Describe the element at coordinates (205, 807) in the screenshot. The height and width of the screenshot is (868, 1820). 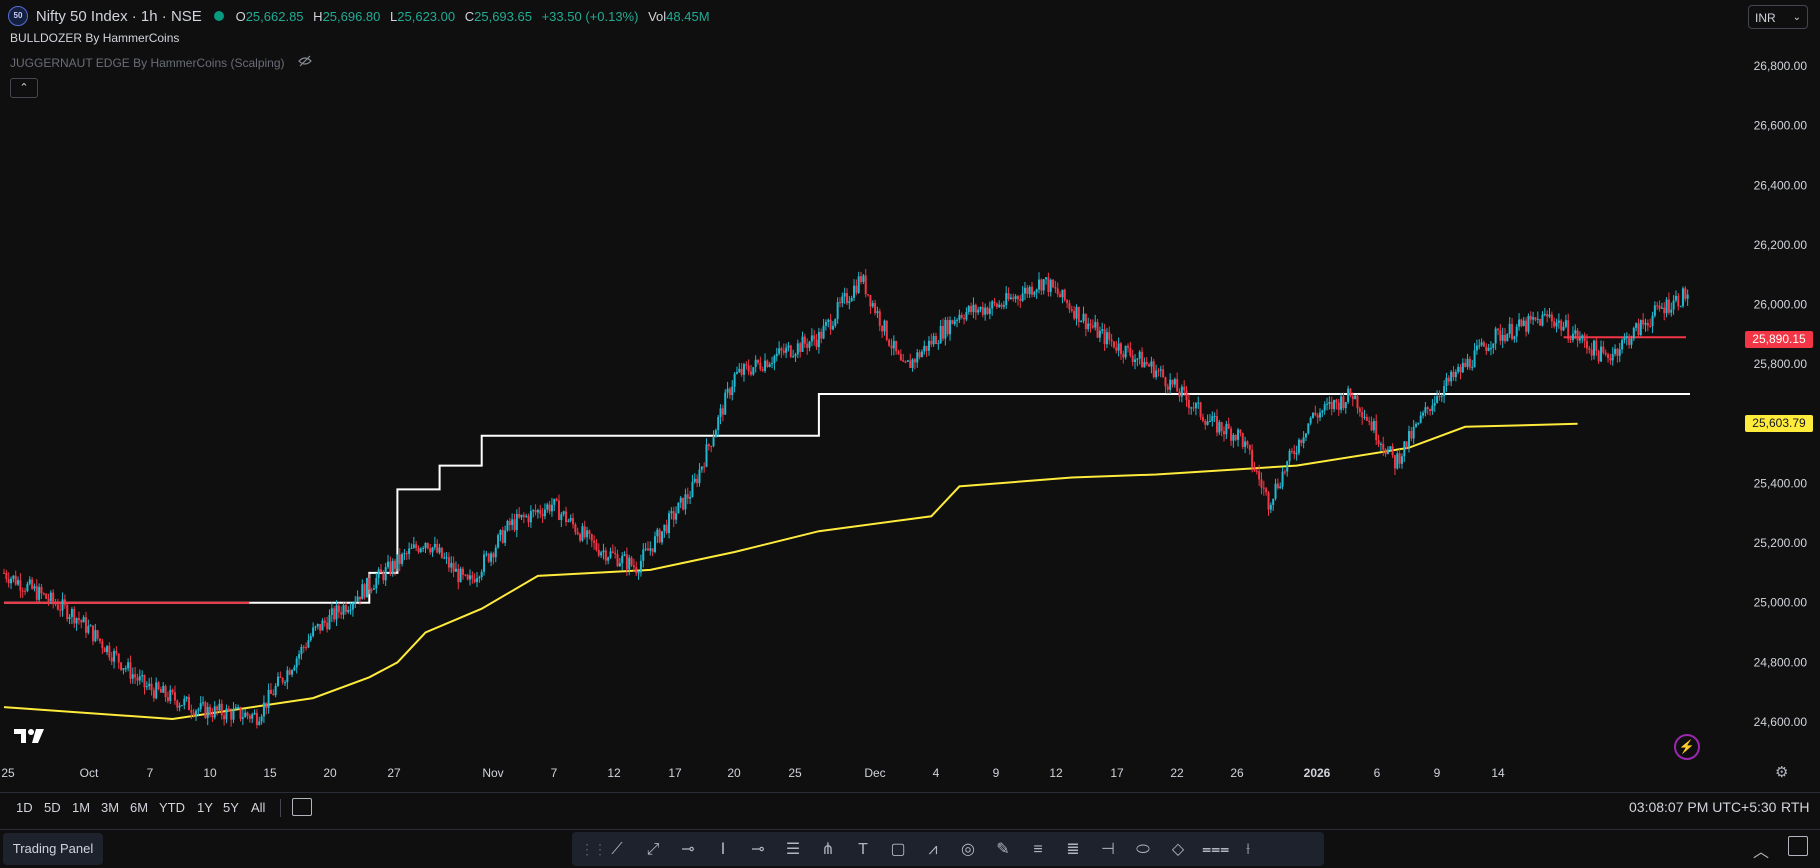
I see `range-1y-button: 1Y` at that location.